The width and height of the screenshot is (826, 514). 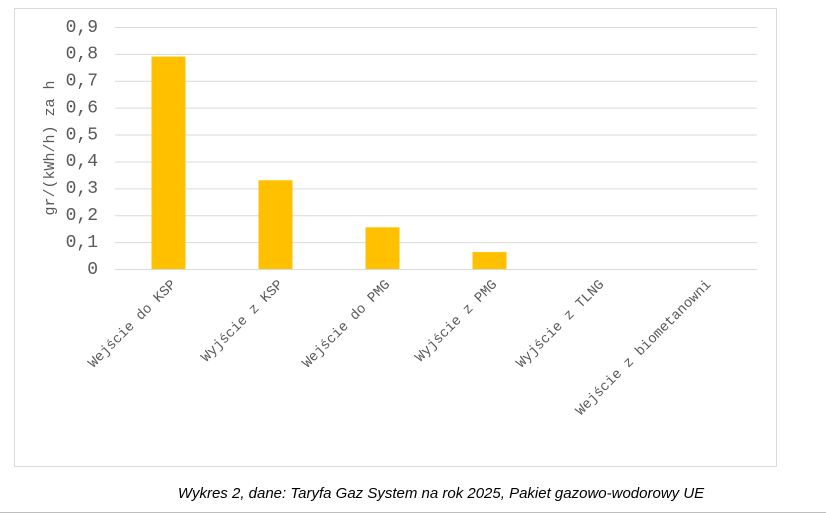 What do you see at coordinates (82, 189) in the screenshot?
I see `y-tick-label: 0,3` at bounding box center [82, 189].